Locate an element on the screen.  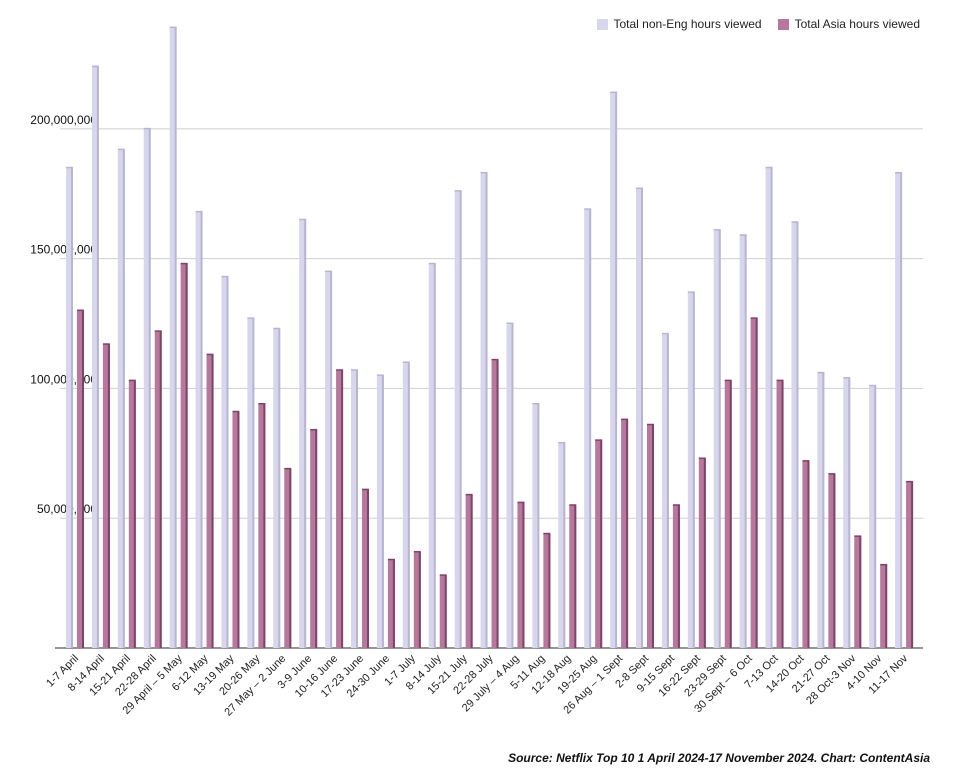
legend-label-non-eng: Total non-Eng hours viewed is located at coordinates (687, 24).